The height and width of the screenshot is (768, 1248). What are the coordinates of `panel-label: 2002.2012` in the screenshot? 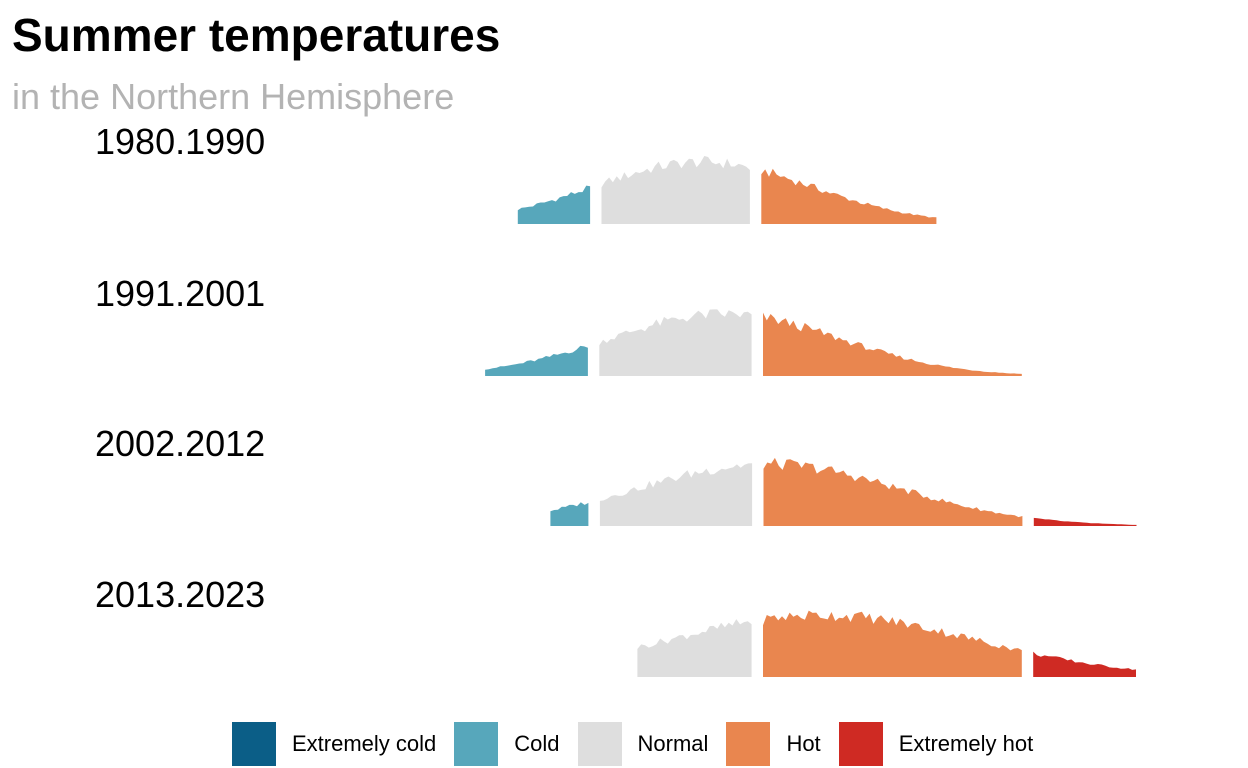 It's located at (180, 443).